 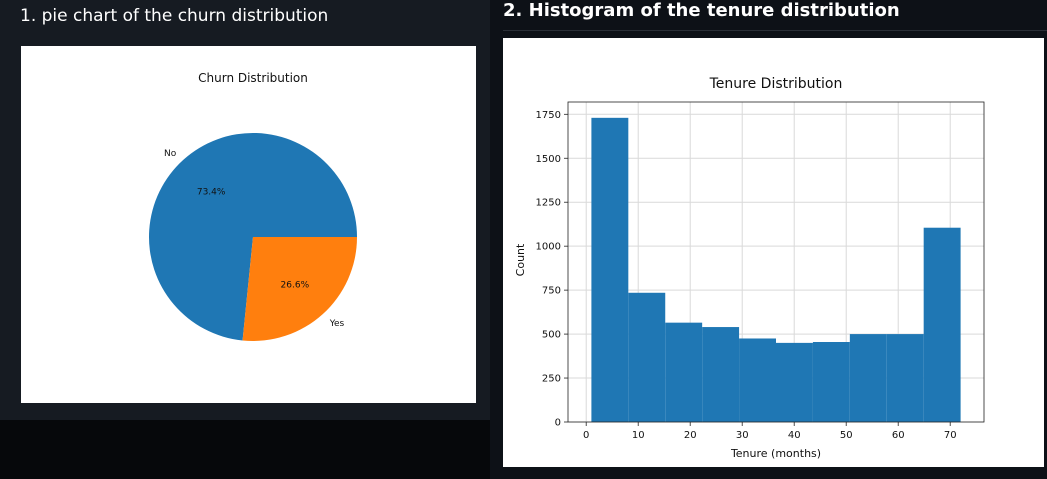 What do you see at coordinates (551, 379) in the screenshot?
I see `histogram-y-tick-label: 250` at bounding box center [551, 379].